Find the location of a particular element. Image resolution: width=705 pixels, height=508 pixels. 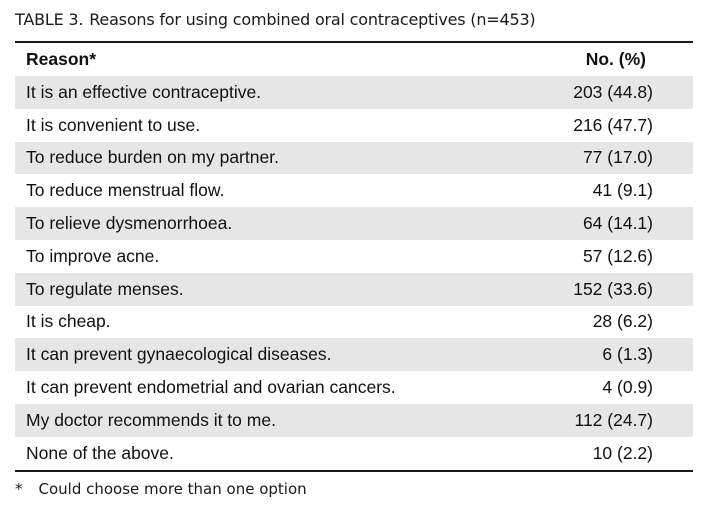

reason-cell: It is cheap. is located at coordinates (68, 321).